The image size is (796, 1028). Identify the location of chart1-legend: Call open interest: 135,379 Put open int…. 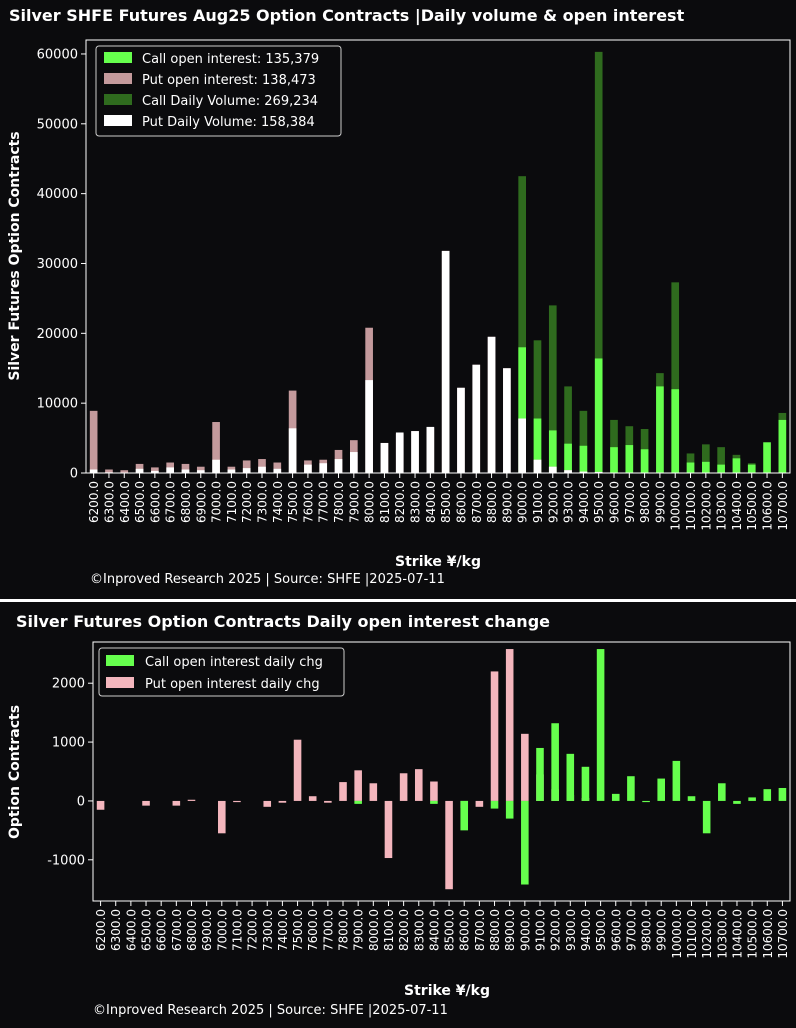
(218, 91).